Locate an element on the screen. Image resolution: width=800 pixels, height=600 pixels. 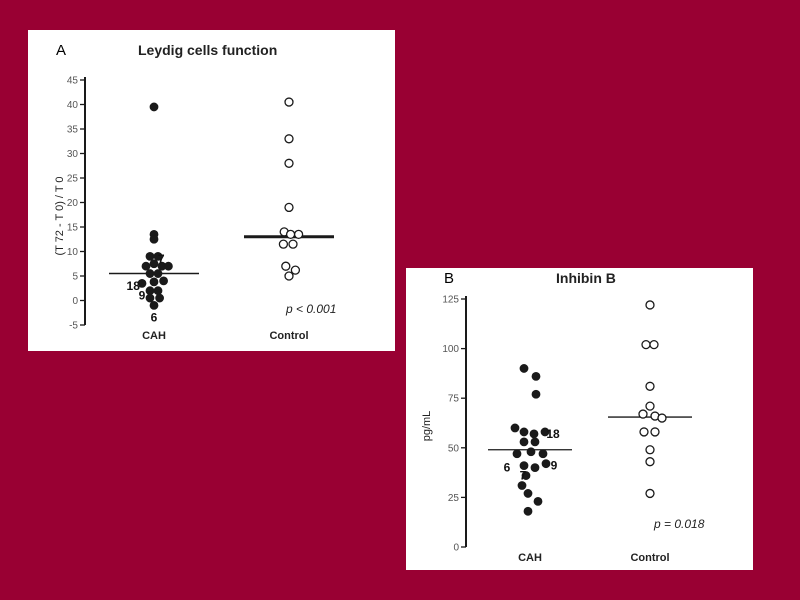
p-value-annotation: p < 0.001 is located at coordinates (311, 309).